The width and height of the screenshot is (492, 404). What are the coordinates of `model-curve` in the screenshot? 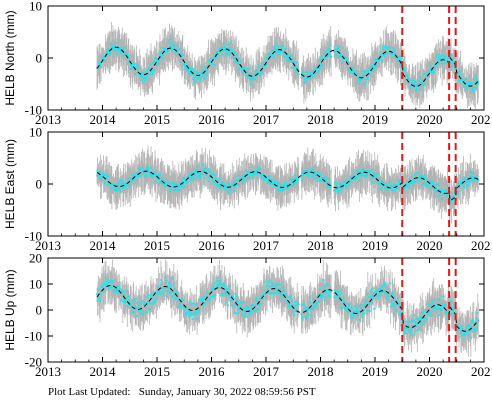 It's located at (287, 186).